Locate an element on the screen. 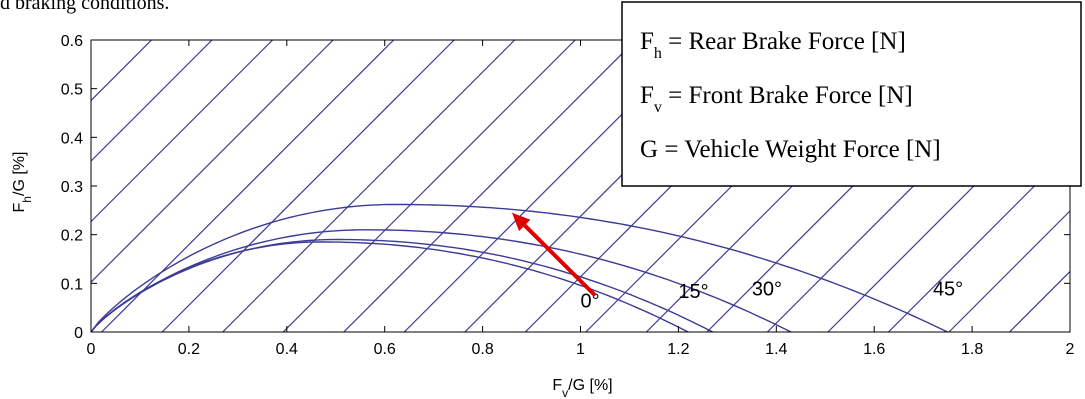 The width and height of the screenshot is (1085, 399). x-tick-label: 1.2 is located at coordinates (678, 349).